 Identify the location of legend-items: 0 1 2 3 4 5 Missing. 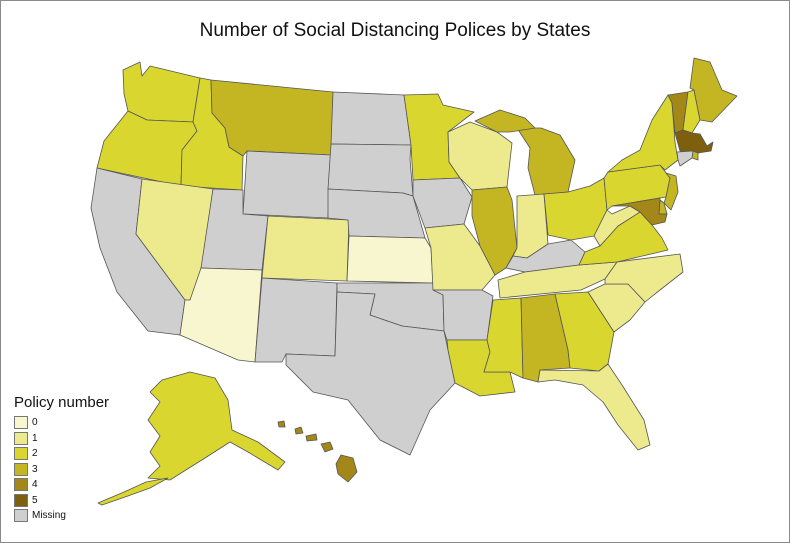
(84, 469).